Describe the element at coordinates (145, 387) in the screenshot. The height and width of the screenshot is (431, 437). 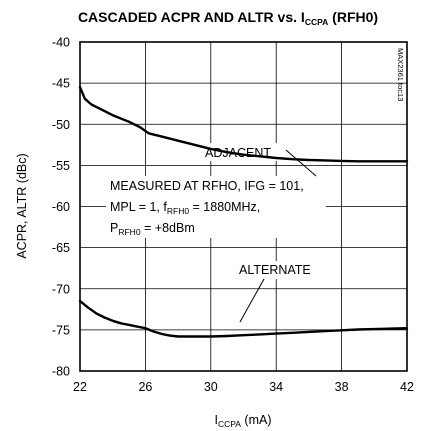
I see `x-tick-label: 26` at that location.